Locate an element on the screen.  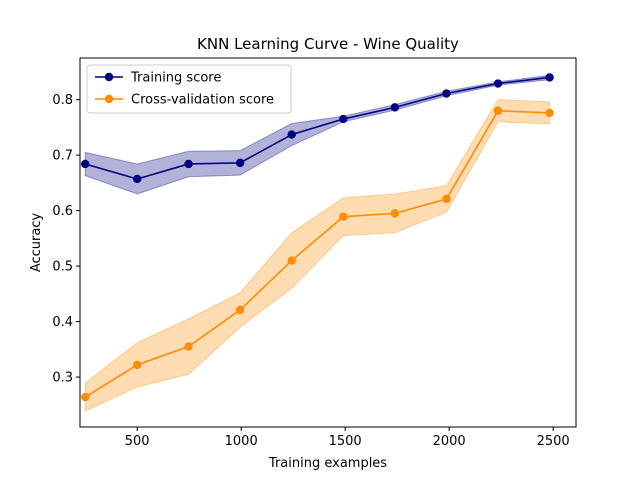
legend: Training score Cross-validation score is located at coordinates (189, 89).